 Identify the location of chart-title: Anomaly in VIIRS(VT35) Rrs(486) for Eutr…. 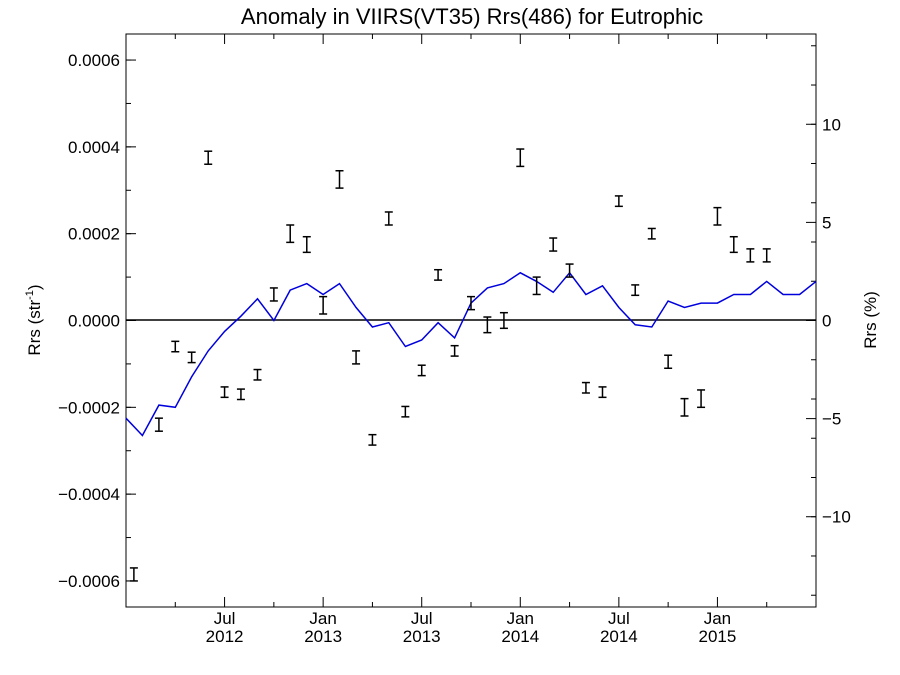
(472, 16).